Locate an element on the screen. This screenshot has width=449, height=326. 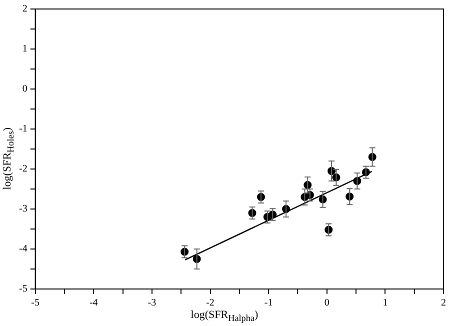
y-tick-label: 0 is located at coordinates (25, 89).